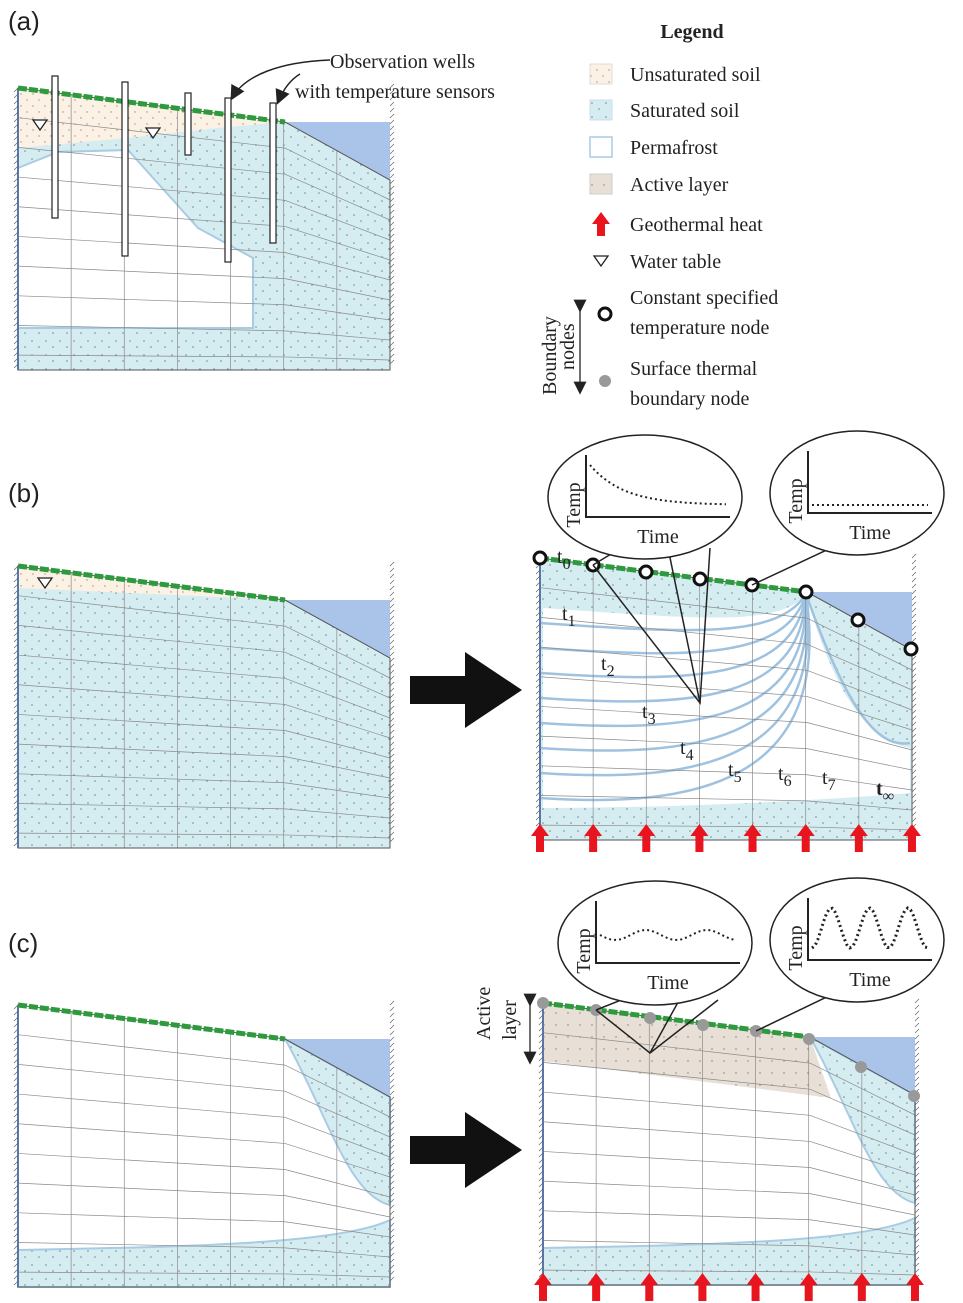 This screenshot has width=963, height=1303. What do you see at coordinates (188, 124) in the screenshot?
I see `observation-well` at bounding box center [188, 124].